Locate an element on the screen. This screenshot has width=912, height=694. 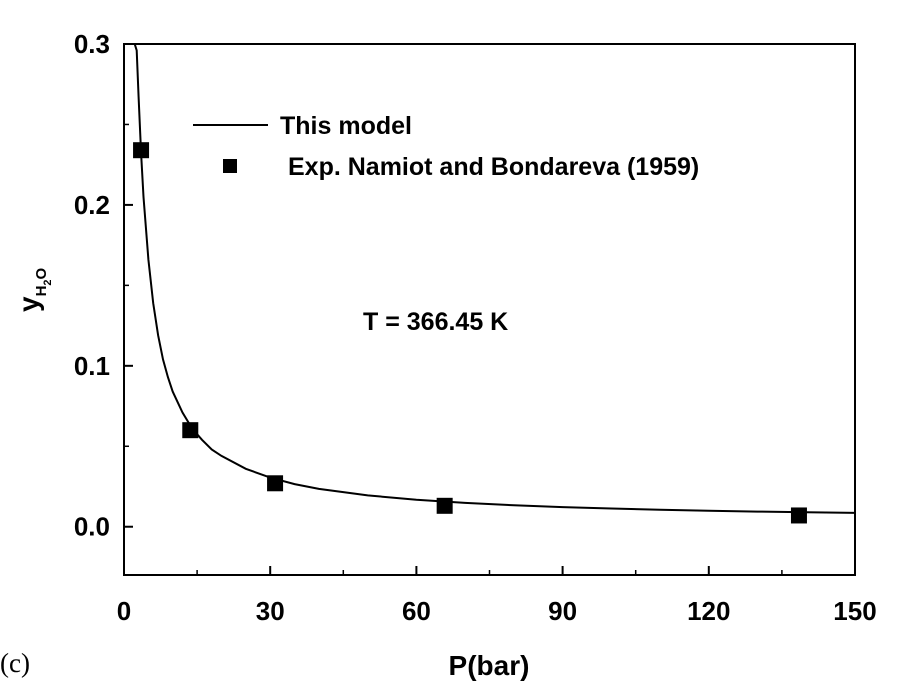
x-tick-label: 30 is located at coordinates (270, 611).